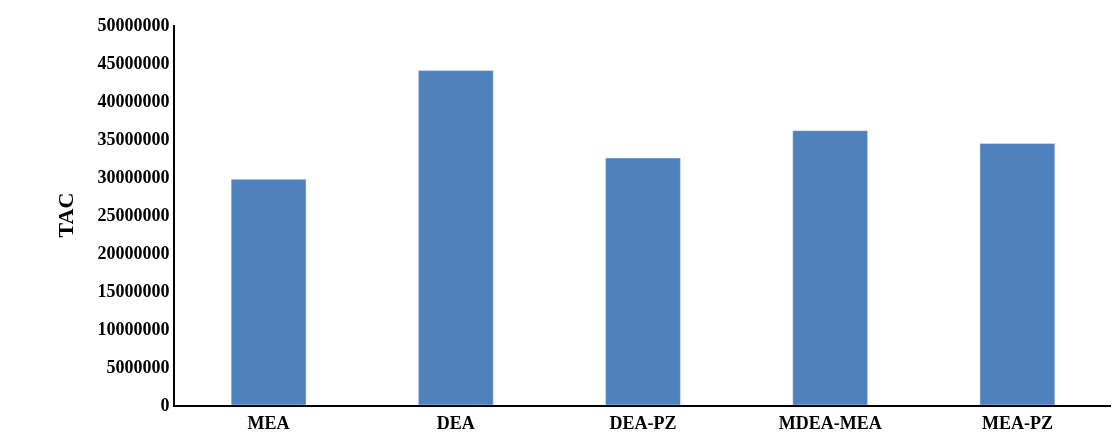 The width and height of the screenshot is (1113, 443). I want to click on y-tick-label: 15000000, so click(133, 291).